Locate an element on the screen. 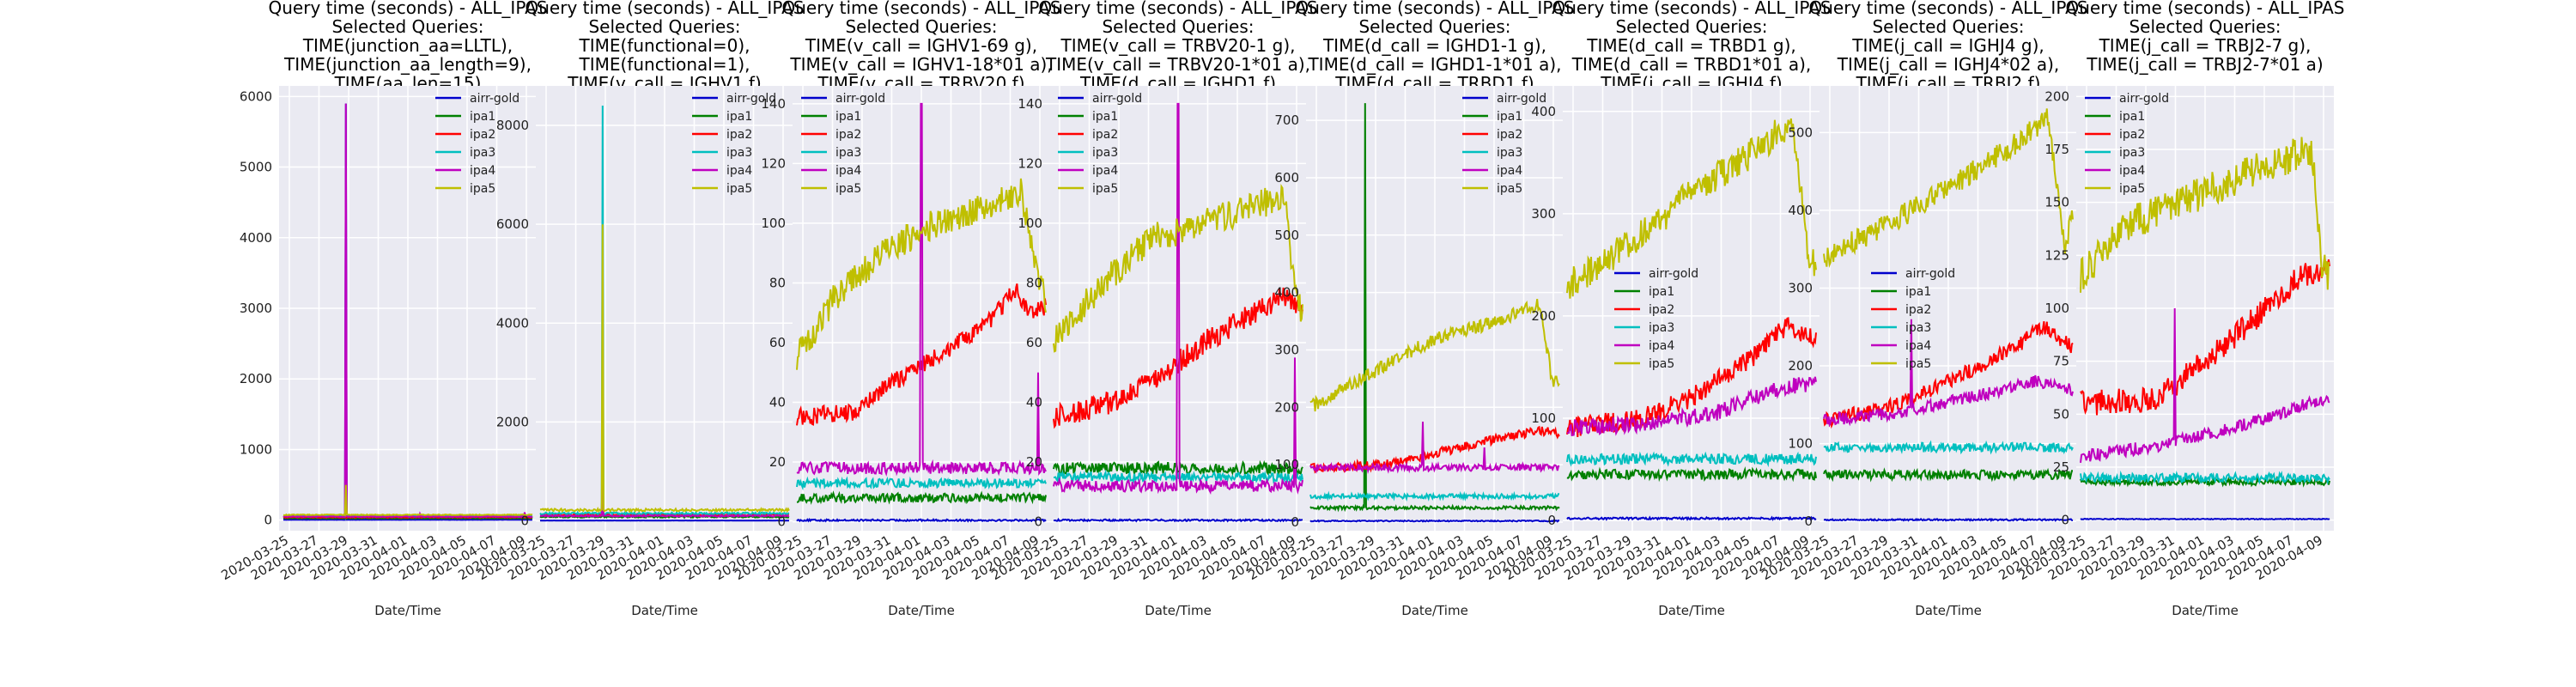 The height and width of the screenshot is (687, 2576). y-tick-label: 200 is located at coordinates (1287, 407).